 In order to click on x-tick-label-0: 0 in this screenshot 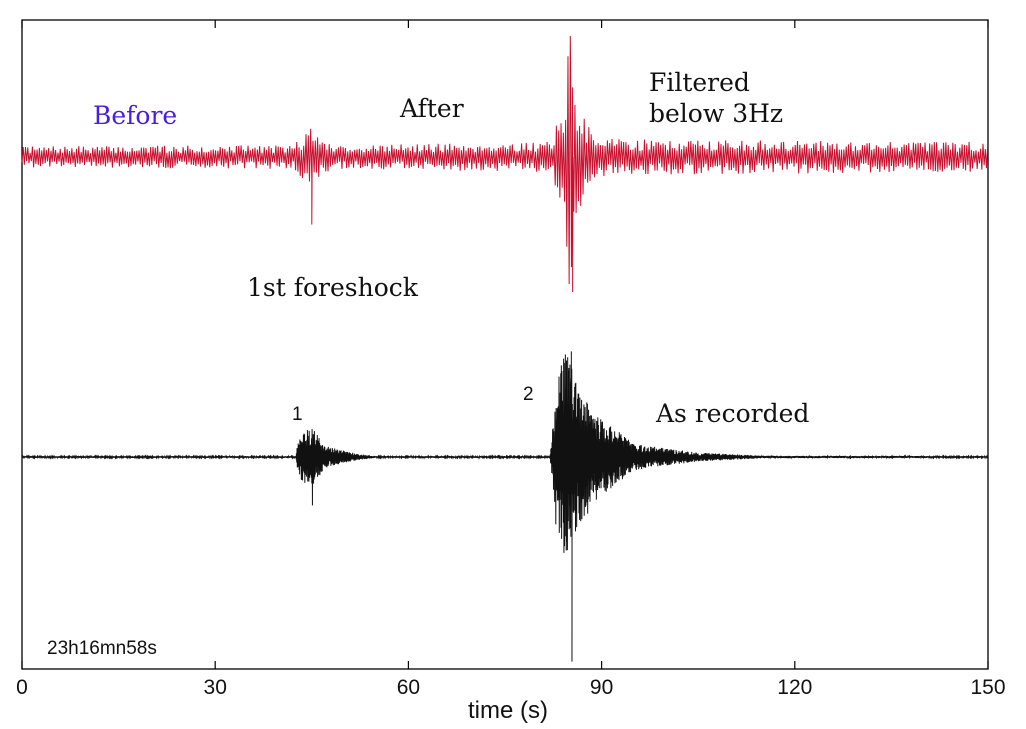, I will do `click(22, 687)`.